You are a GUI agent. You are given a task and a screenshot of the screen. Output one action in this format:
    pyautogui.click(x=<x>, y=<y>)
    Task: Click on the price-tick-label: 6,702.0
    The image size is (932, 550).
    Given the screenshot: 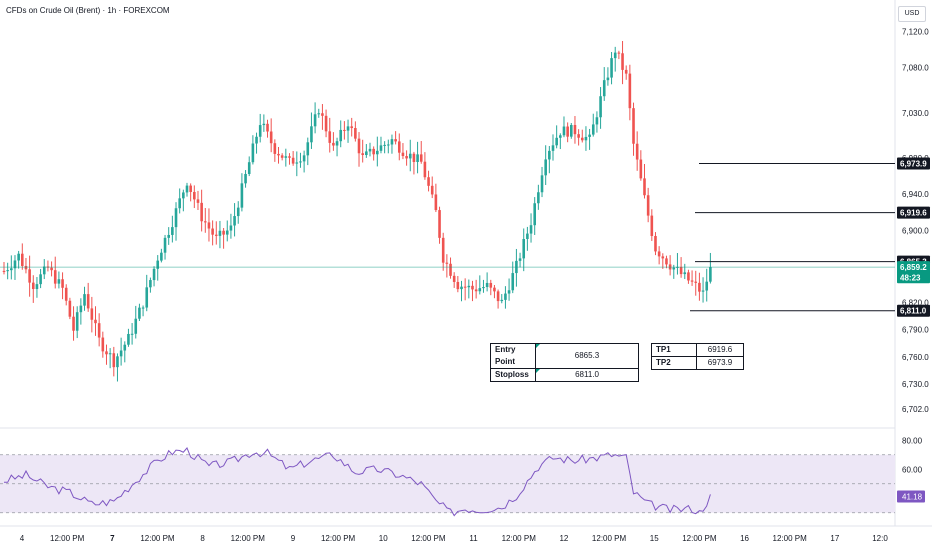 What is the action you would take?
    pyautogui.click(x=915, y=409)
    